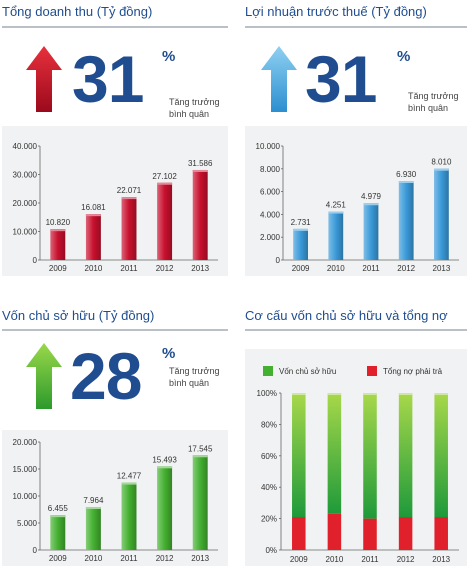 The image size is (470, 571). Describe the element at coordinates (270, 169) in the screenshot. I see `y-tick-label: 8.000` at that location.